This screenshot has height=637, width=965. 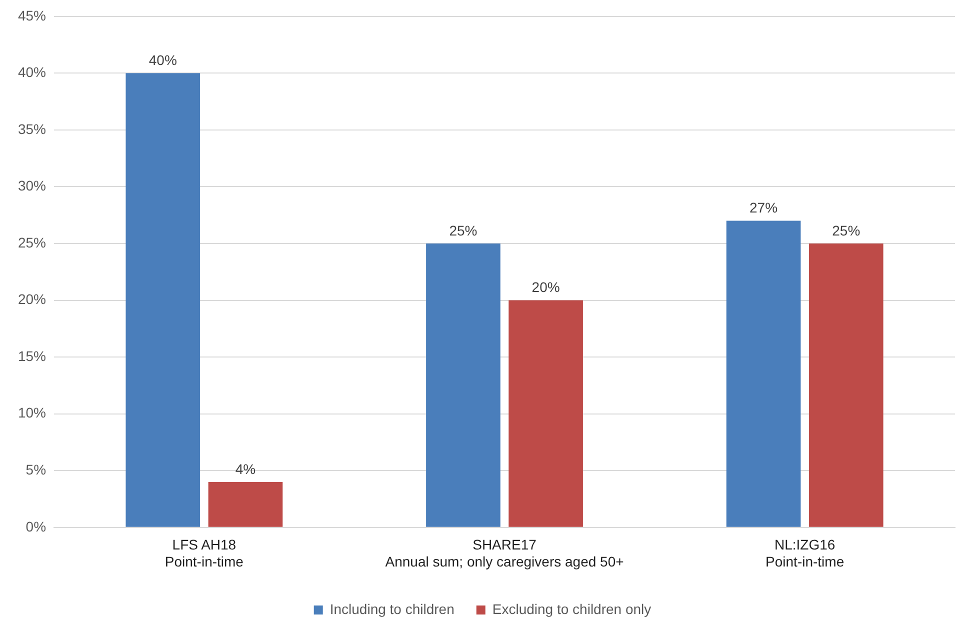 I want to click on x-tick-label: SHARE17 Annual sum; only caregivers aged 50+, so click(x=504, y=553).